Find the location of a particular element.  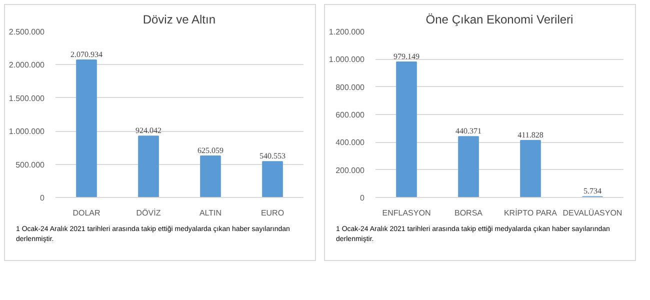

y-tick-label: 2.500.000 is located at coordinates (27, 32).